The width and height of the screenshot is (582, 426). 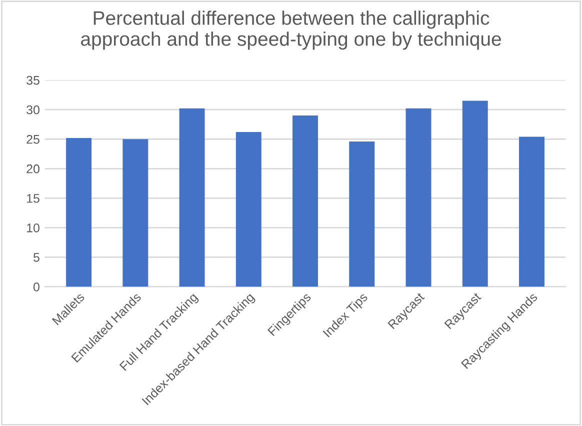 I want to click on y-tick-label: 15, so click(x=33, y=198).